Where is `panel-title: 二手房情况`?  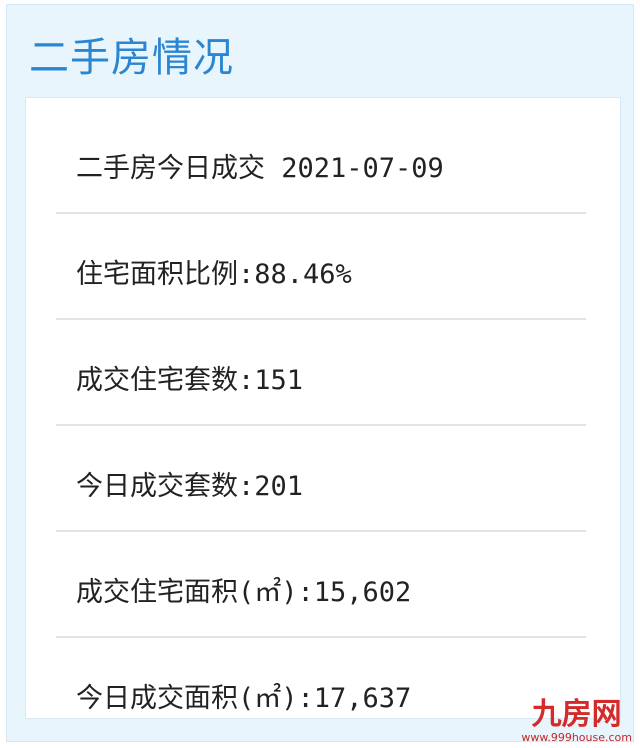
panel-title: 二手房情况 is located at coordinates (131, 58).